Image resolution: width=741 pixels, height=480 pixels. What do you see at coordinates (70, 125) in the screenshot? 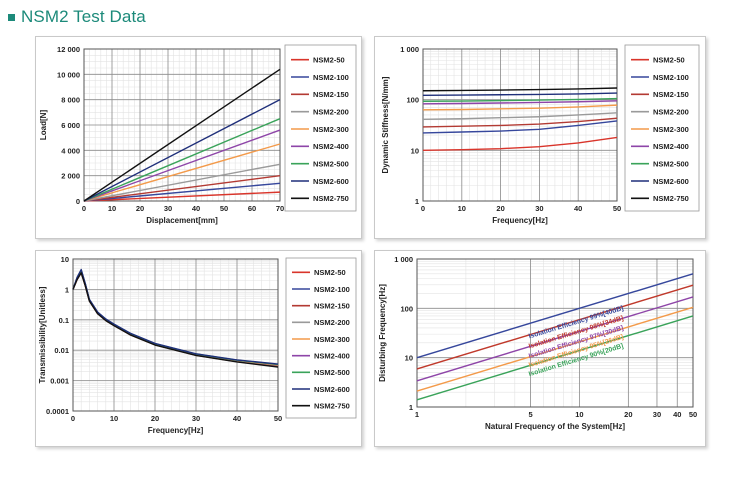
I see `y-tick-label: 6 000` at bounding box center [70, 125].